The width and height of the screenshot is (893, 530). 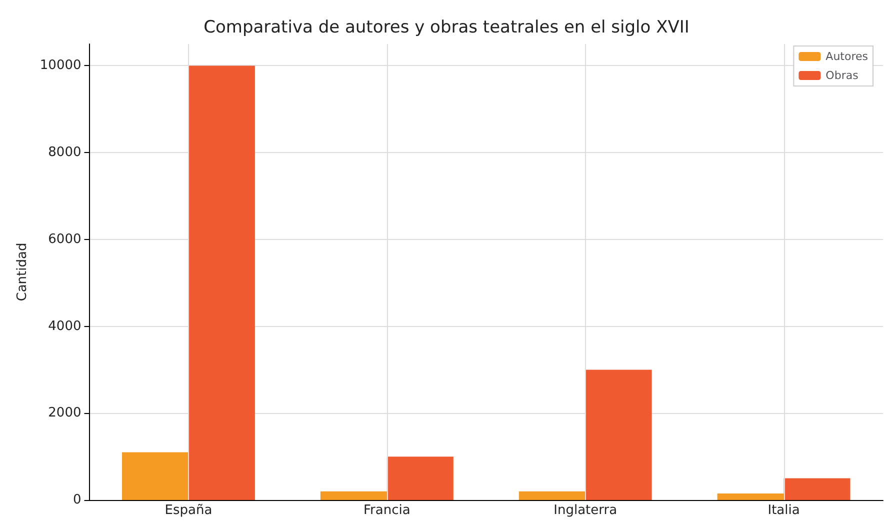 I want to click on x-tick-label: Italia, so click(x=784, y=510).